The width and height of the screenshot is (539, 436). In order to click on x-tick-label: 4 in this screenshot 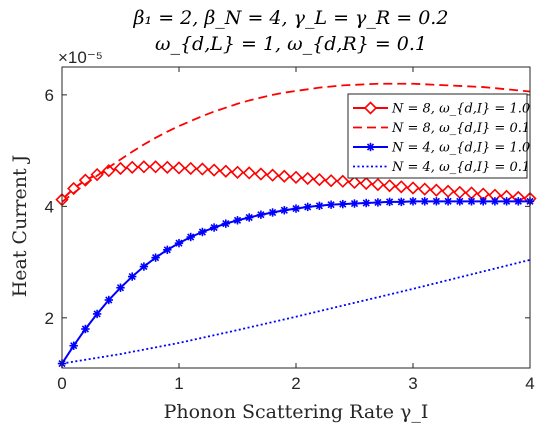, I will do `click(529, 383)`.